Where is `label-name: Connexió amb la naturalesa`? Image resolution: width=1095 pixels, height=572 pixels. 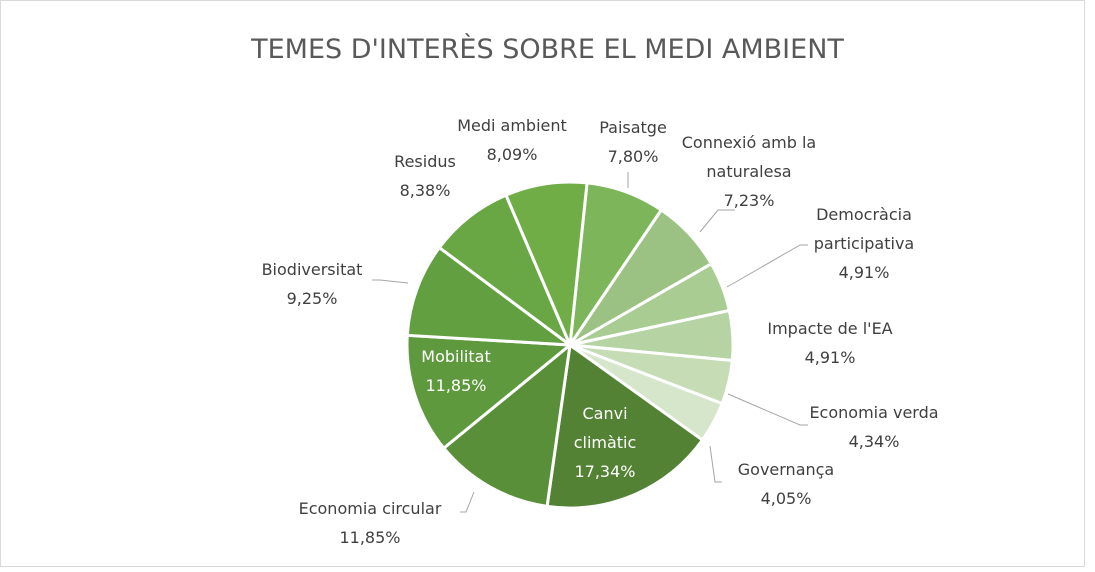
label-name: Connexió amb la naturalesa is located at coordinates (749, 157).